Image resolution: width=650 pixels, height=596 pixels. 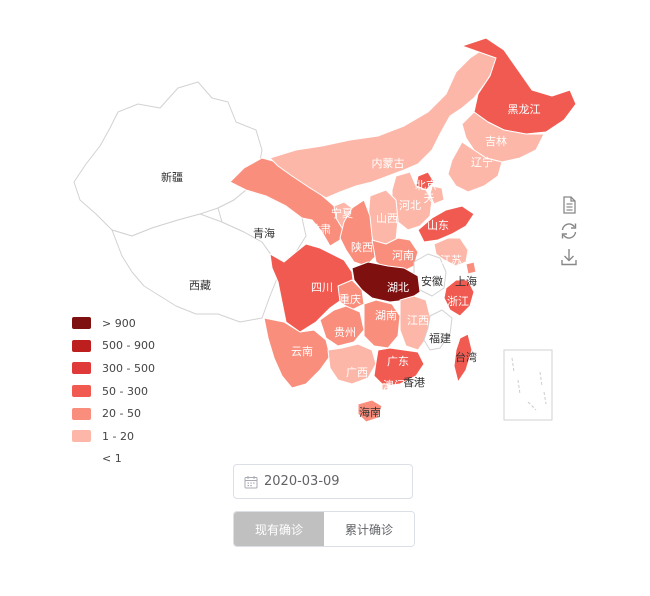 What do you see at coordinates (528, 385) in the screenshot?
I see `province-nanhai` at bounding box center [528, 385].